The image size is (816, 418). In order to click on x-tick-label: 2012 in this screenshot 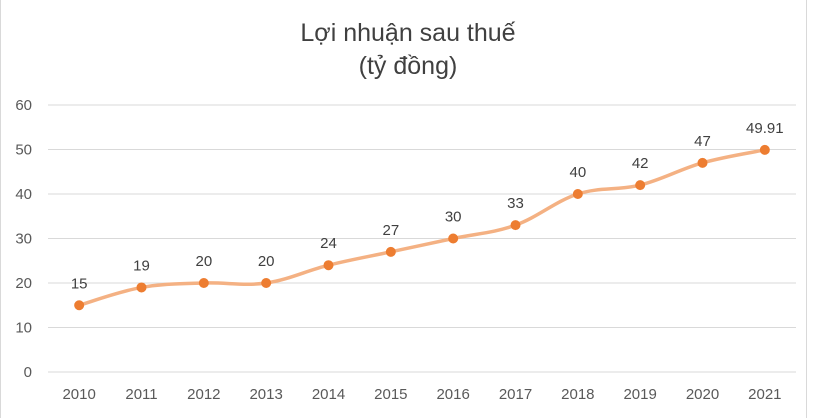, I will do `click(203, 394)`.